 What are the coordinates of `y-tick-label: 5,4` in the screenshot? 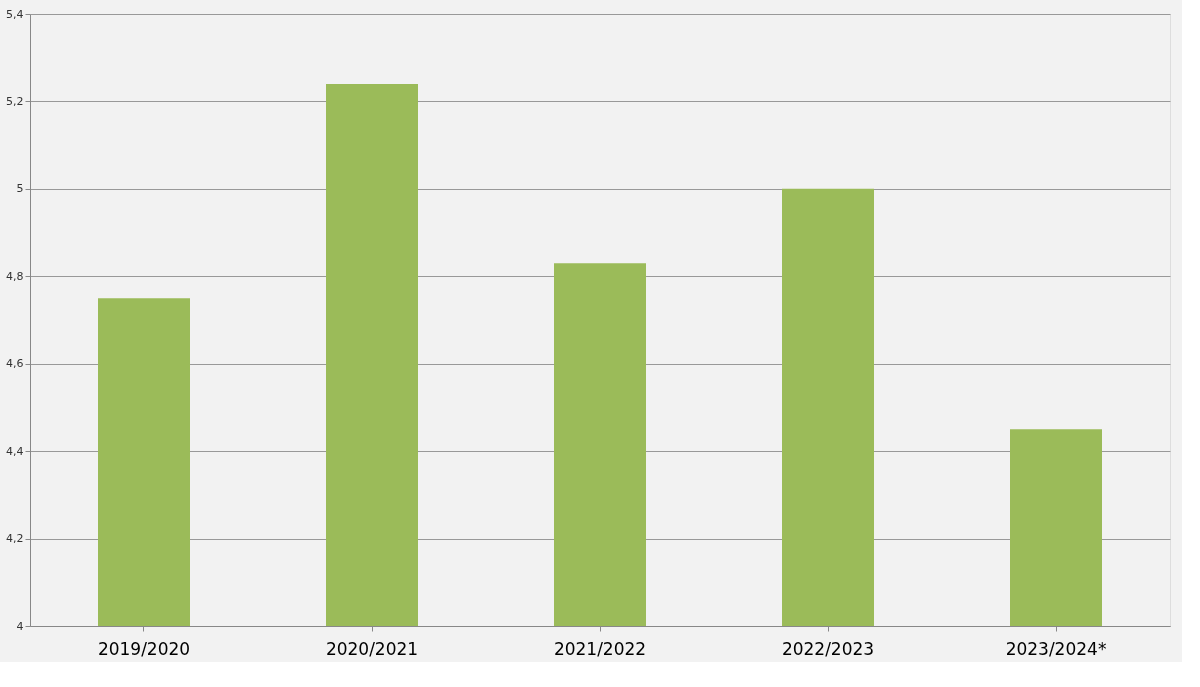 It's located at (15, 14).